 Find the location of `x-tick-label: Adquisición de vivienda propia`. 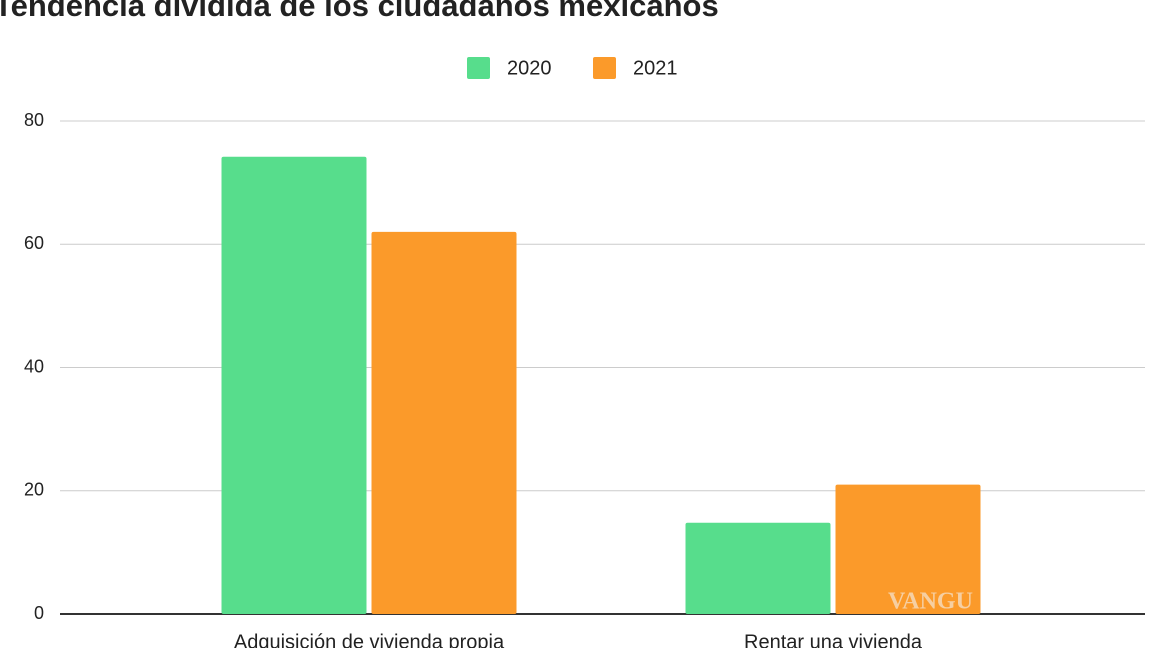

x-tick-label: Adquisición de vivienda propia is located at coordinates (369, 639).